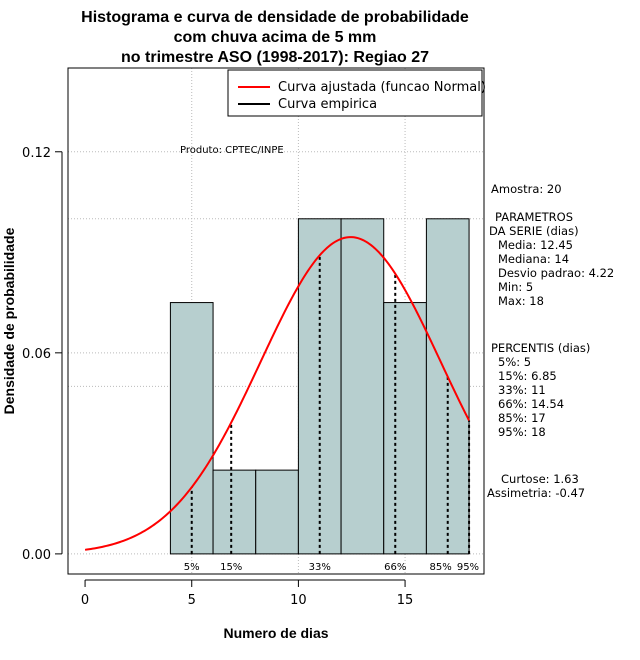  I want to click on legend-label-fitted: Curva ajustada (funcao Normal), so click(382, 87).